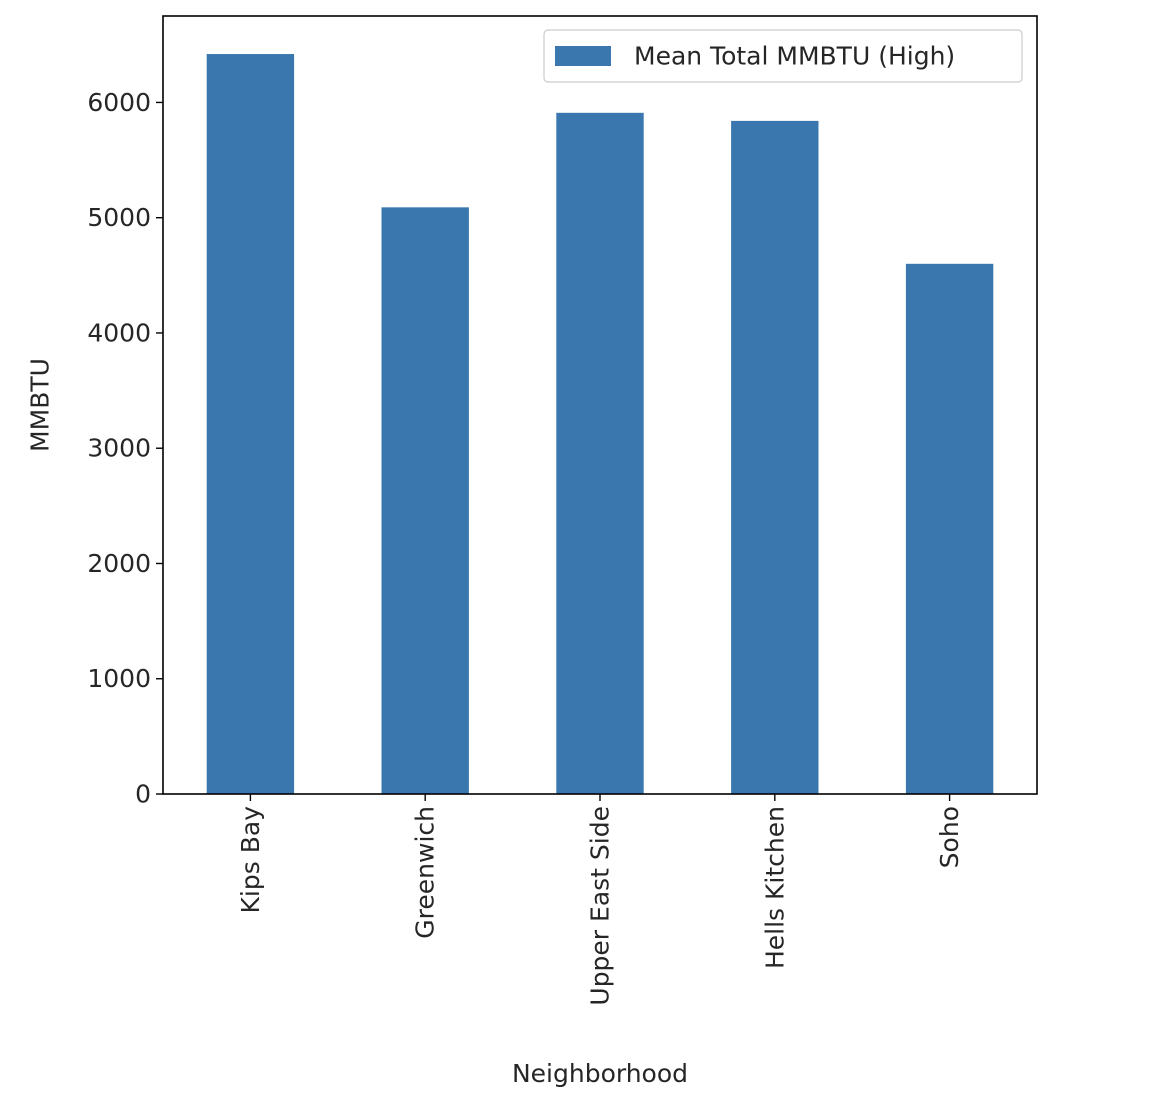  What do you see at coordinates (119, 332) in the screenshot?
I see `y-tick-label: 4000` at bounding box center [119, 332].